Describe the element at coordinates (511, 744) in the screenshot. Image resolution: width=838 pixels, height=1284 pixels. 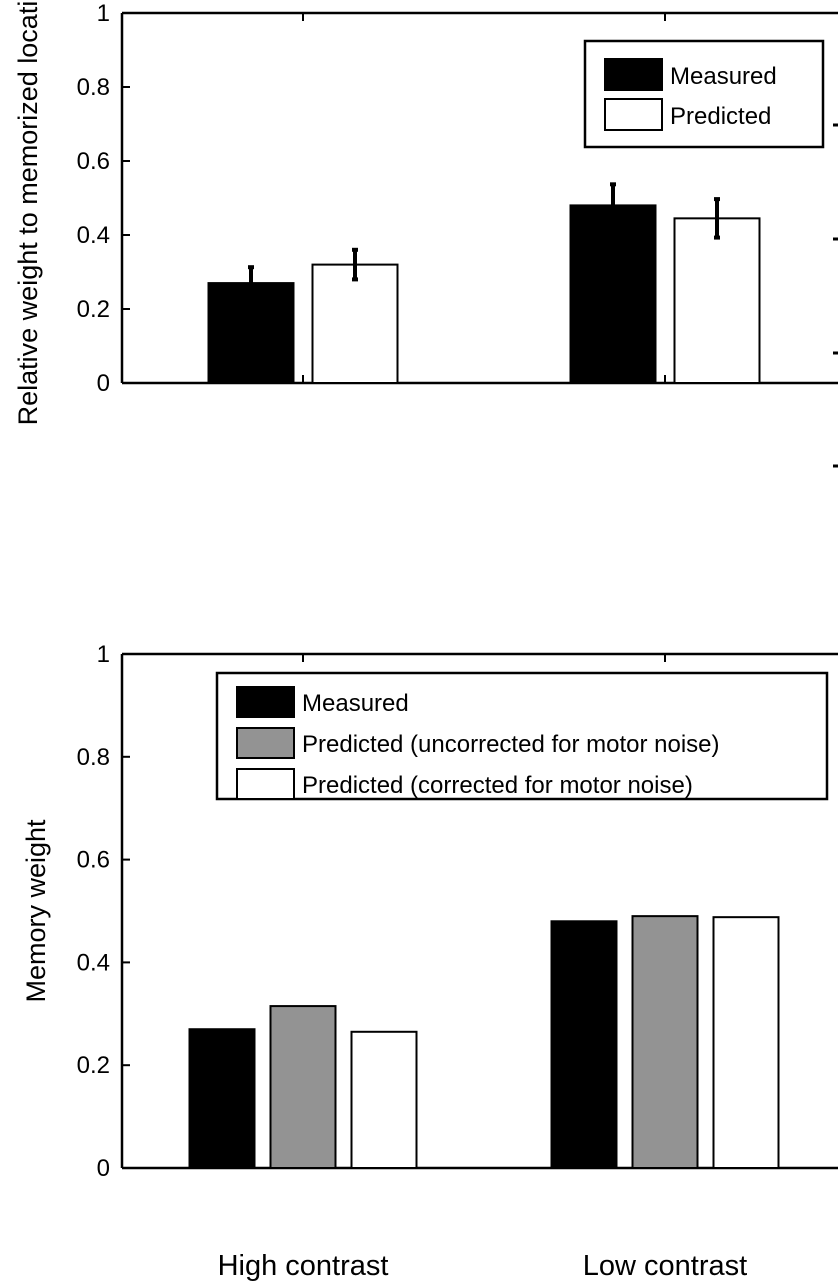
I see `legend-label: Predicted (uncorrected for motor noise)` at that location.